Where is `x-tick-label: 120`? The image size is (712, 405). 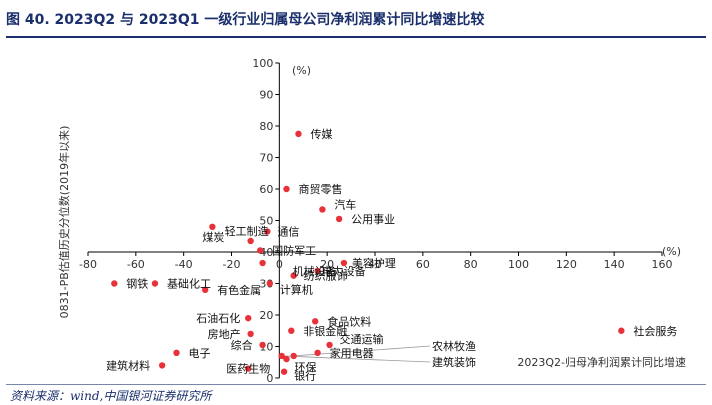 x-tick-label: 120 is located at coordinates (566, 264).